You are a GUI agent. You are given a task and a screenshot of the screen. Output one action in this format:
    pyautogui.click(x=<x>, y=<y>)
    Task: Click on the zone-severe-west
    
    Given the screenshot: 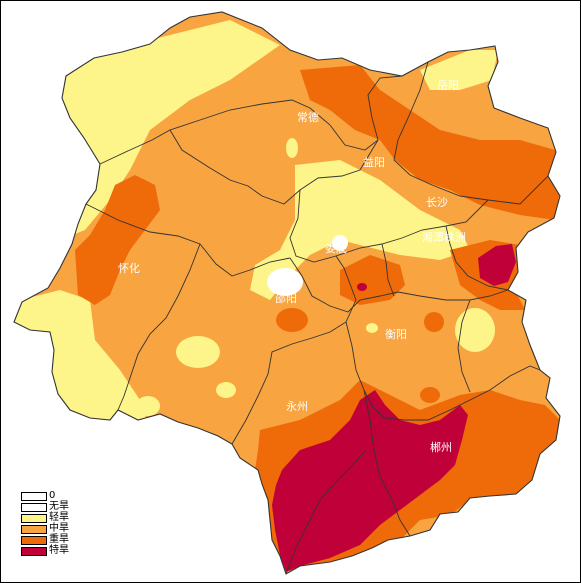 What is the action you would take?
    pyautogui.click(x=117, y=240)
    